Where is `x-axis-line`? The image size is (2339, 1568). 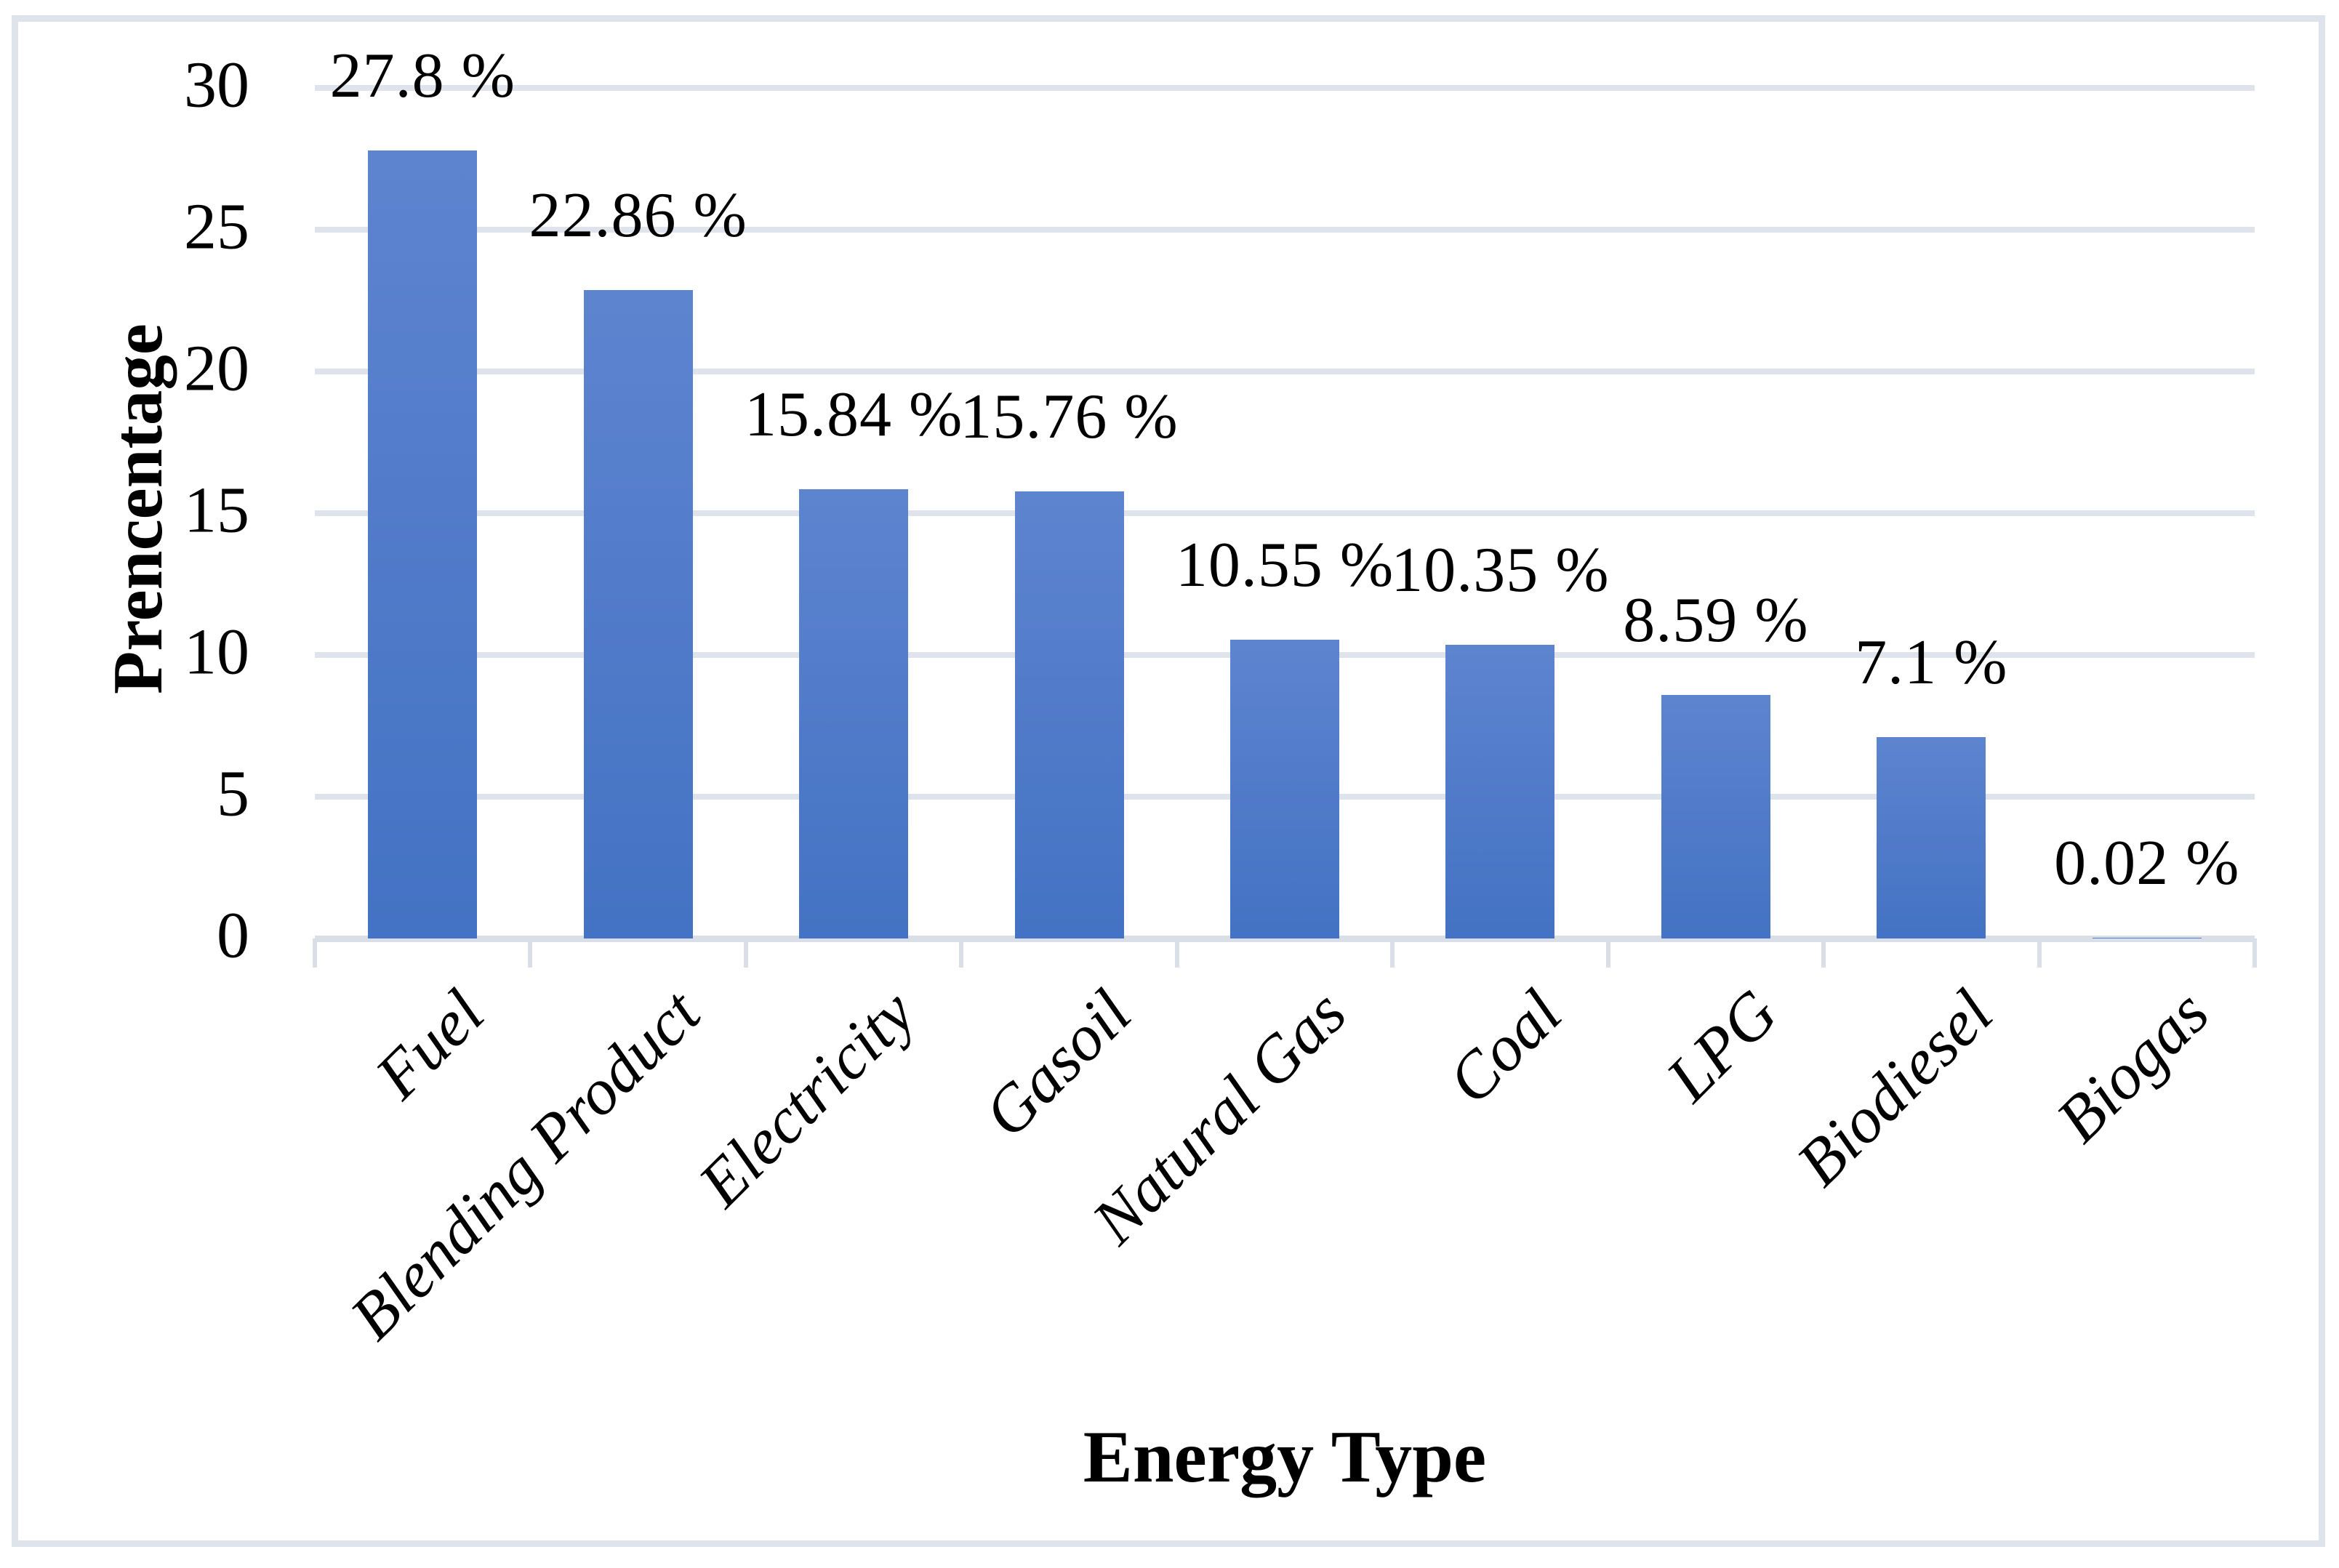
x-axis-line is located at coordinates (1285, 939).